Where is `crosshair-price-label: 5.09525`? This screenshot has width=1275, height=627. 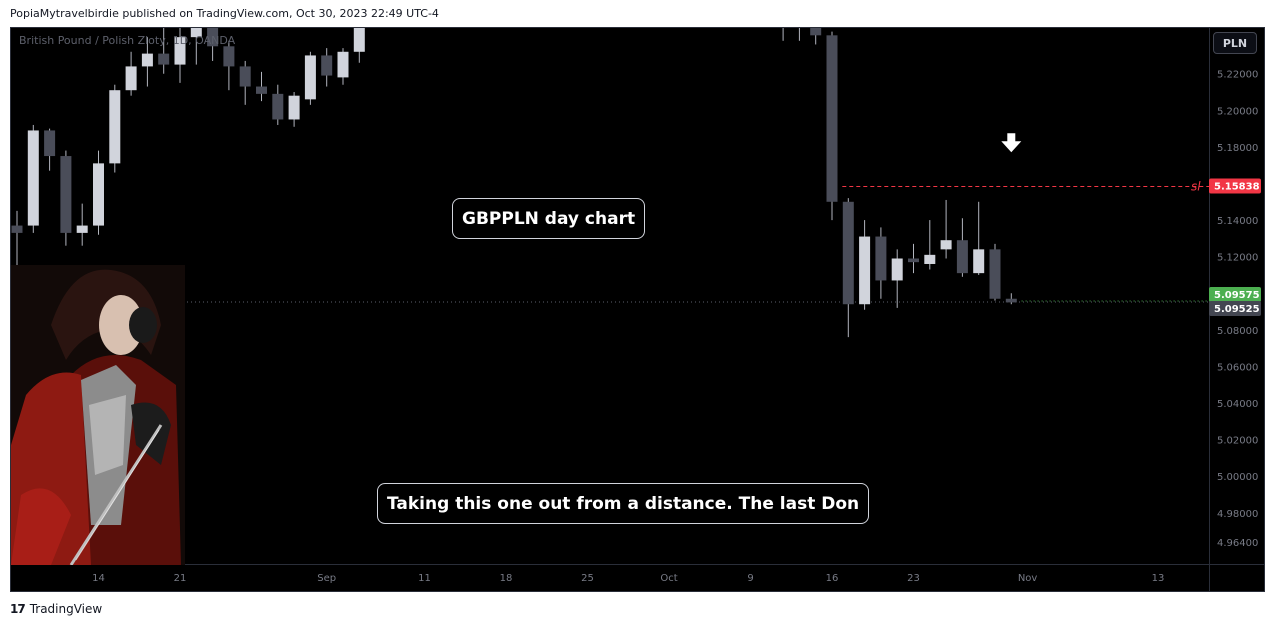
crosshair-price-label: 5.09525 is located at coordinates (1237, 309).